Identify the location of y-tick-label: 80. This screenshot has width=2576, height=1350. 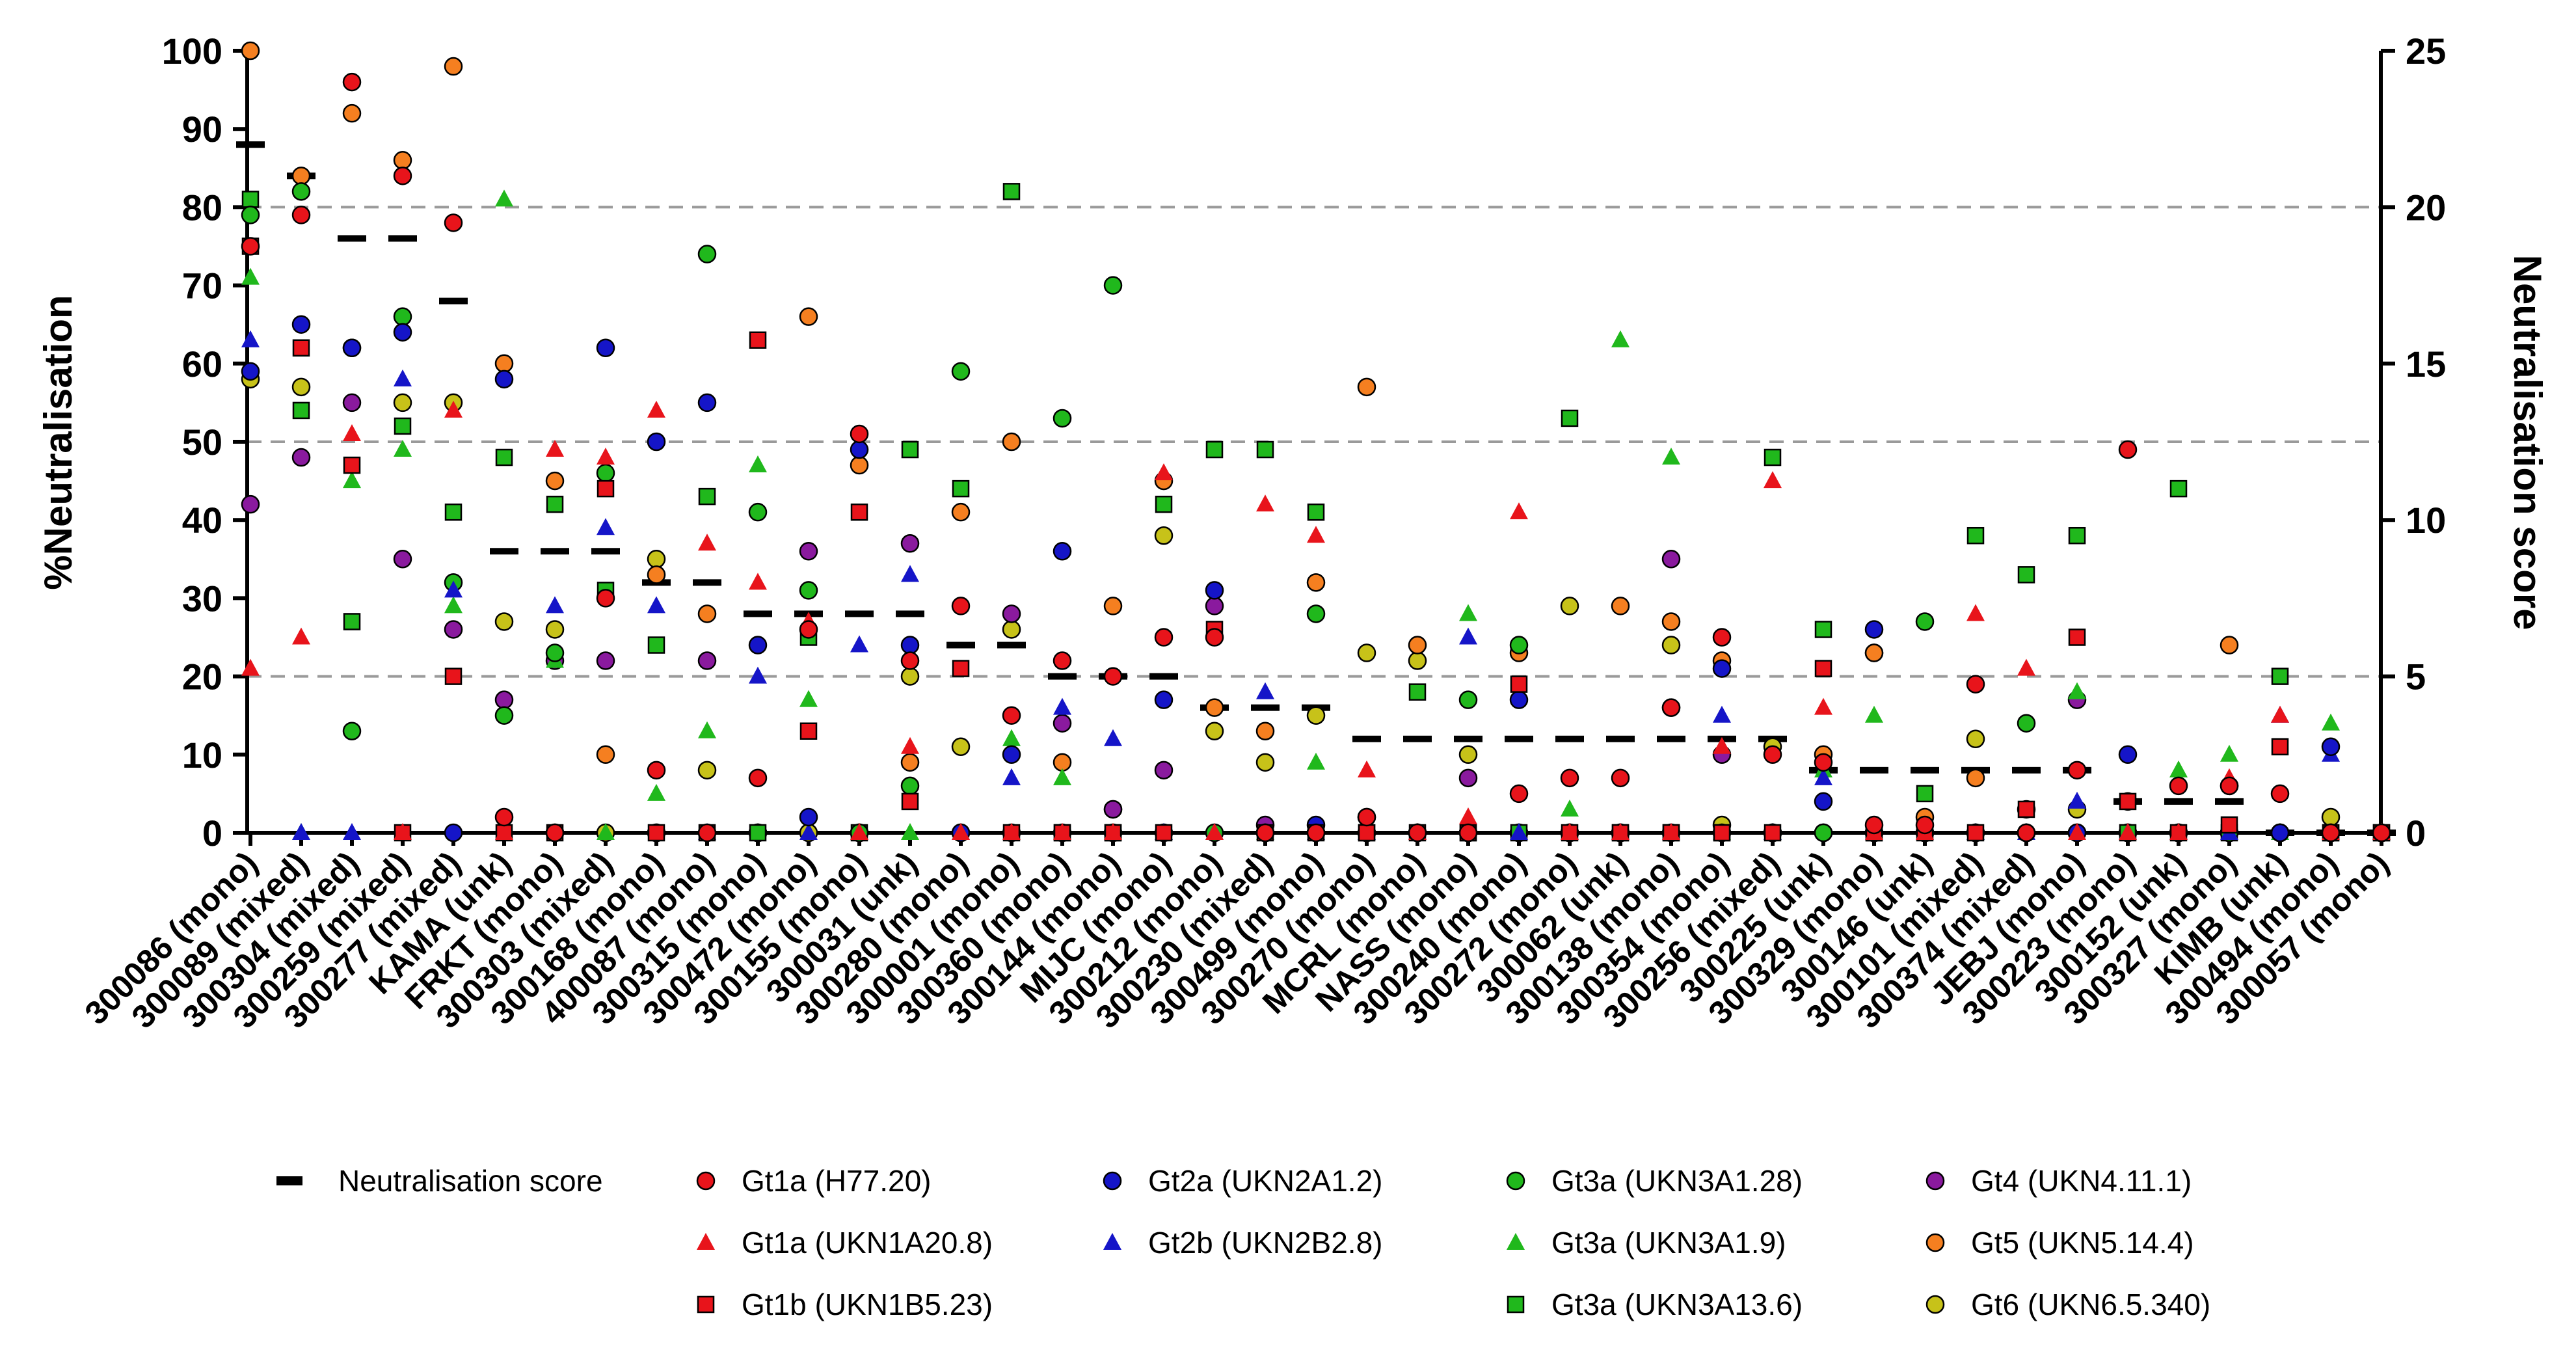
(202, 207).